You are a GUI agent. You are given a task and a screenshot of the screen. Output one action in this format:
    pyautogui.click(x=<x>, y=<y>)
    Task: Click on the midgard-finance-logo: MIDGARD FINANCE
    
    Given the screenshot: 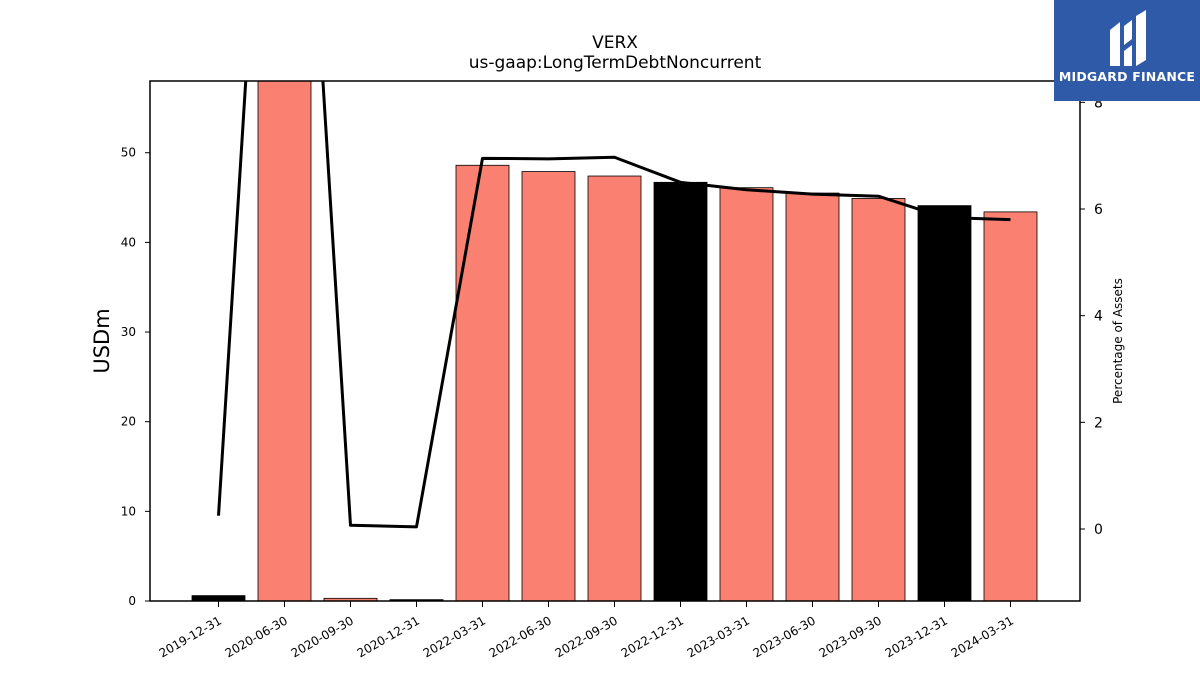 What is the action you would take?
    pyautogui.click(x=1127, y=50)
    